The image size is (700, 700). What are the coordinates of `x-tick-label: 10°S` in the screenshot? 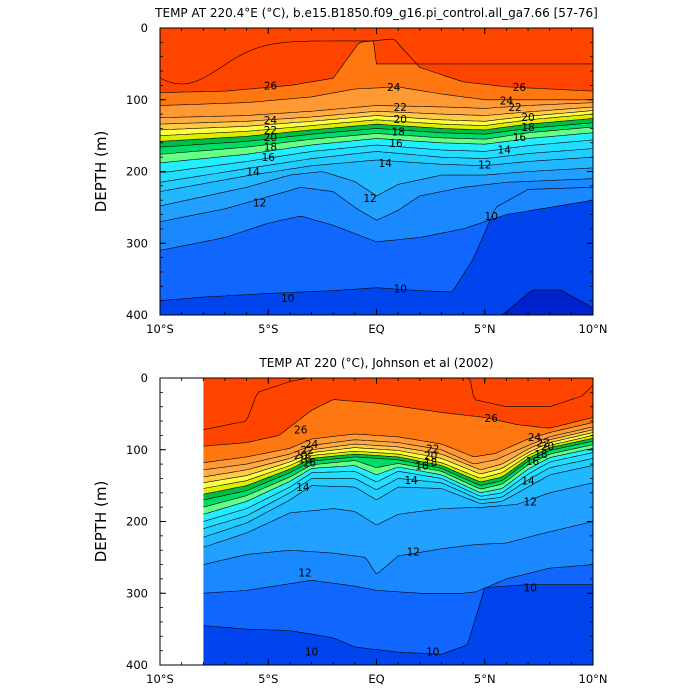 It's located at (160, 329).